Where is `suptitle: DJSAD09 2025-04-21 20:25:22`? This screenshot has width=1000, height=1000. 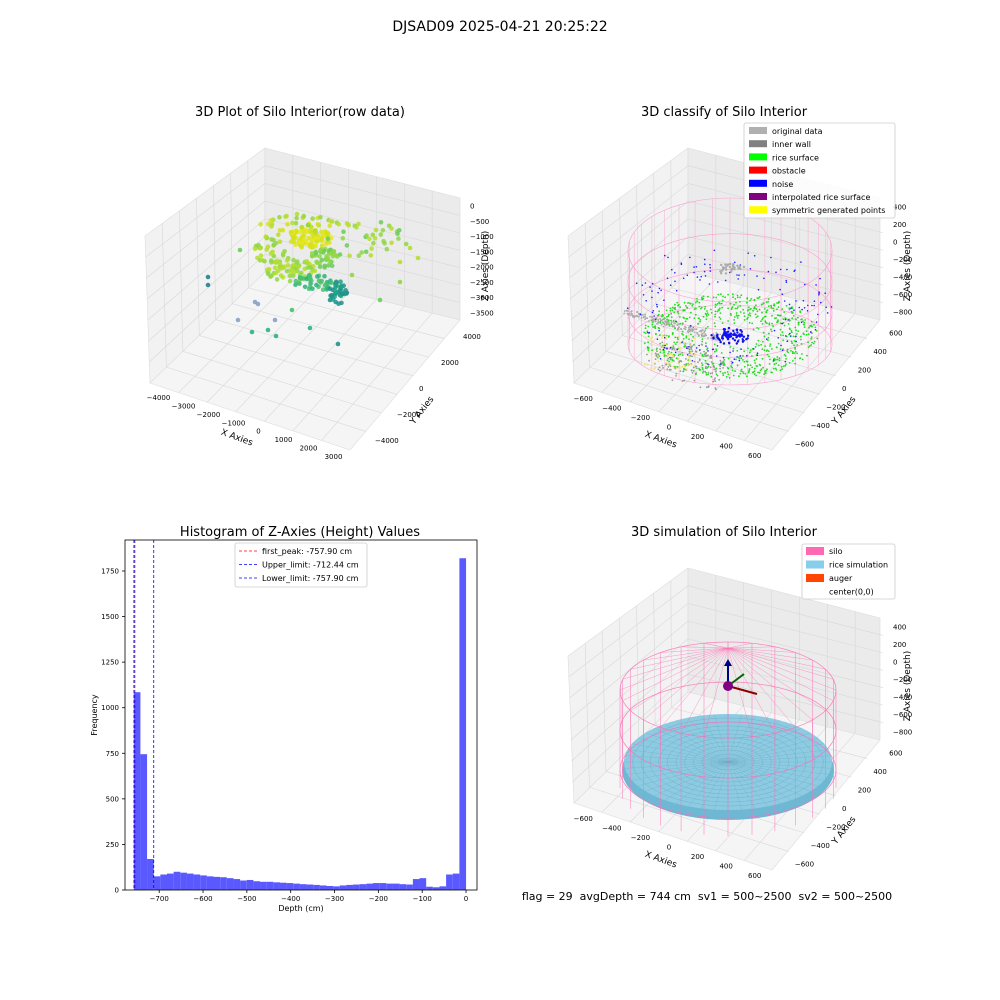
suptitle: DJSAD09 2025-04-21 20:25:22 is located at coordinates (499, 27).